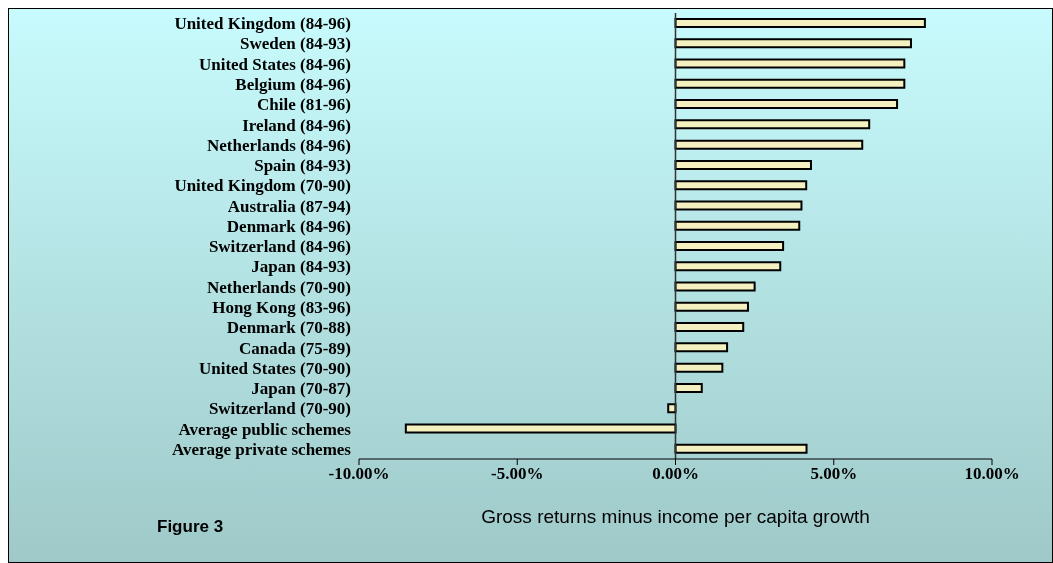  What do you see at coordinates (190, 527) in the screenshot?
I see `caption: Figure 3` at bounding box center [190, 527].